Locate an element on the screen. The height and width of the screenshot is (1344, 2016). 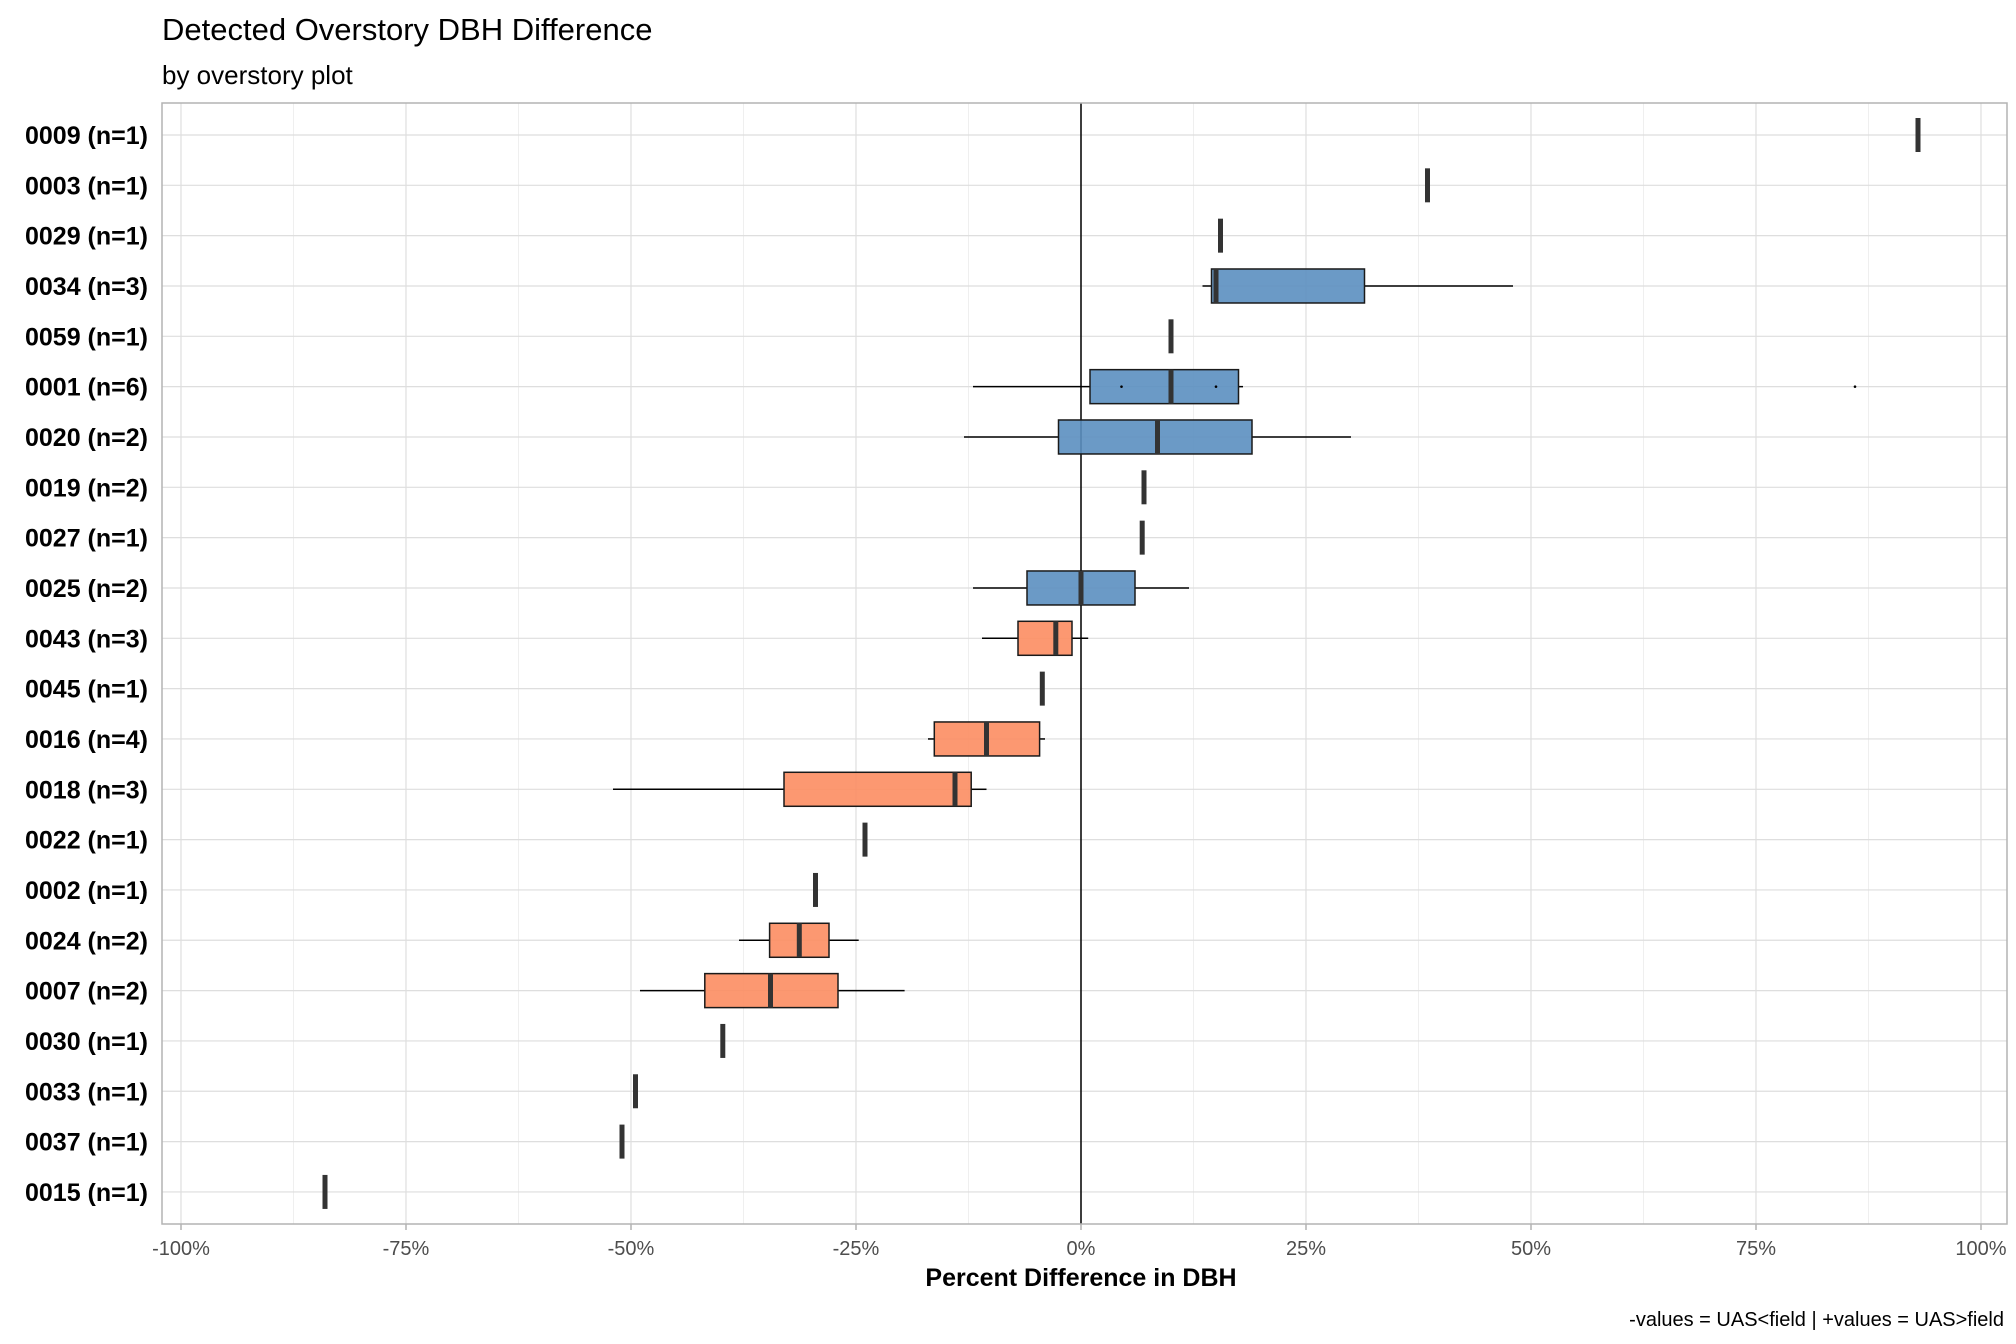
x-tick-label: -50% is located at coordinates (631, 1249).